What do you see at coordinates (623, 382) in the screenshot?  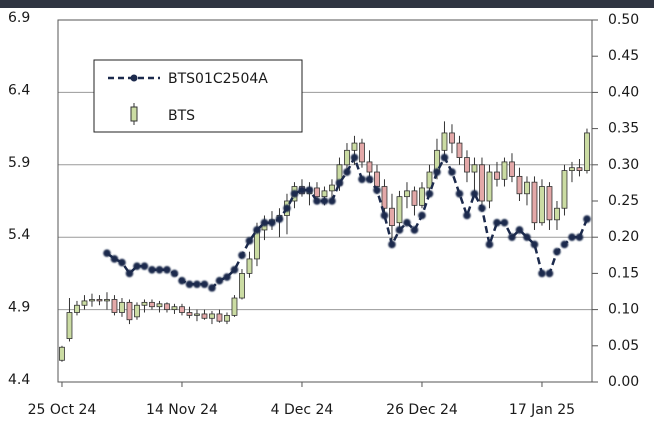 I see `y2-tick-label: 0.00` at bounding box center [623, 382].